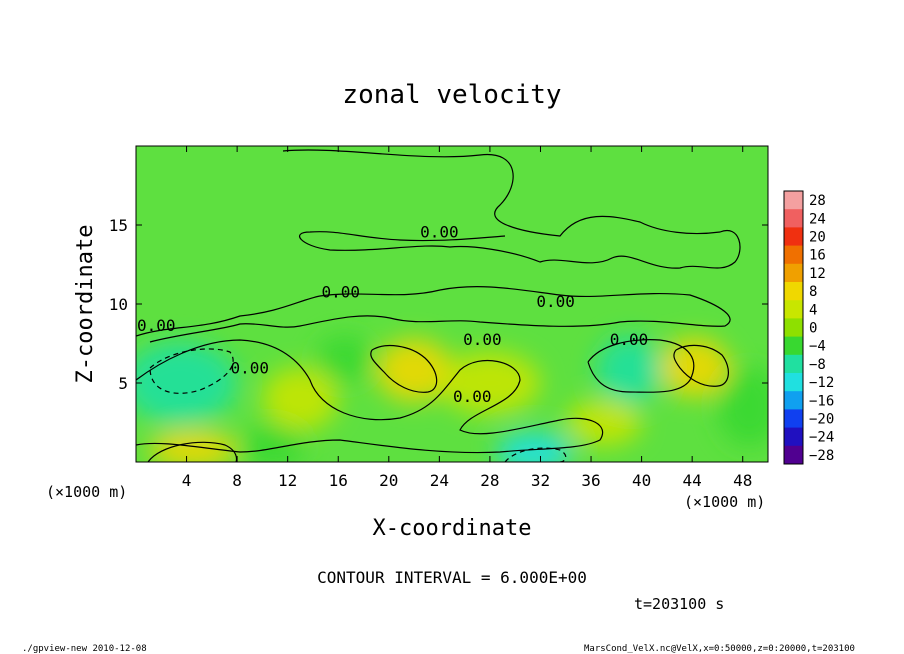 Image resolution: width=904 pixels, height=654 pixels. Describe the element at coordinates (84, 649) in the screenshot. I see `footer-left-label: ./gpview-new 2010-12-08` at that location.